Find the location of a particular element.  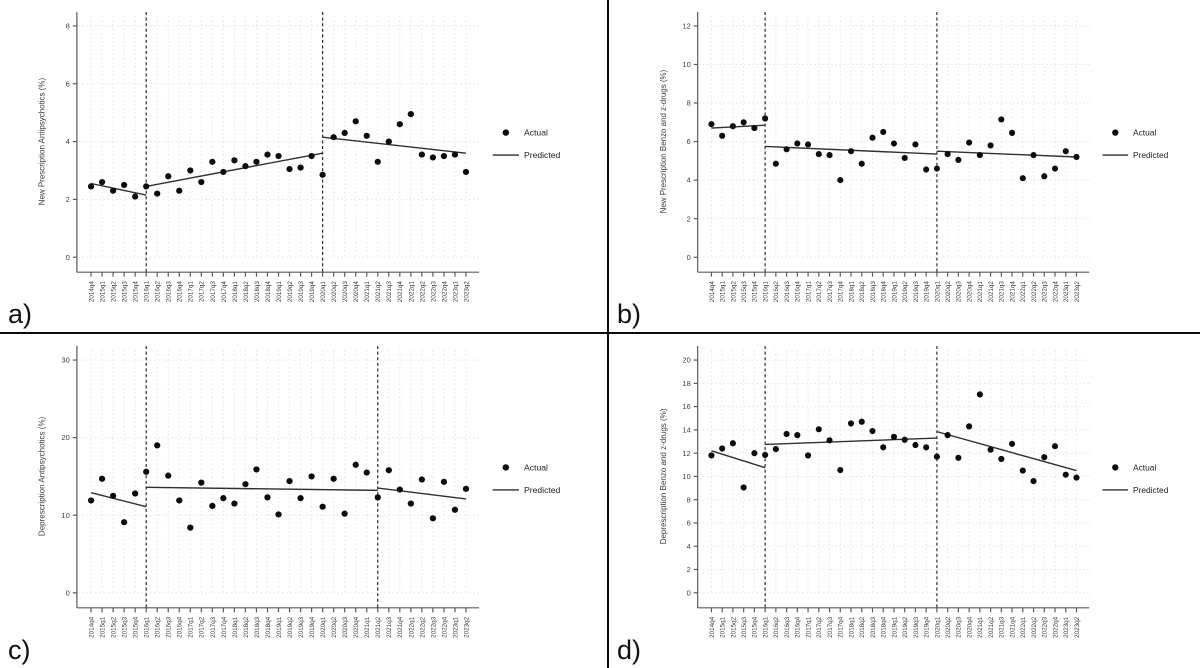

y-tick-label: 16 is located at coordinates (687, 406).